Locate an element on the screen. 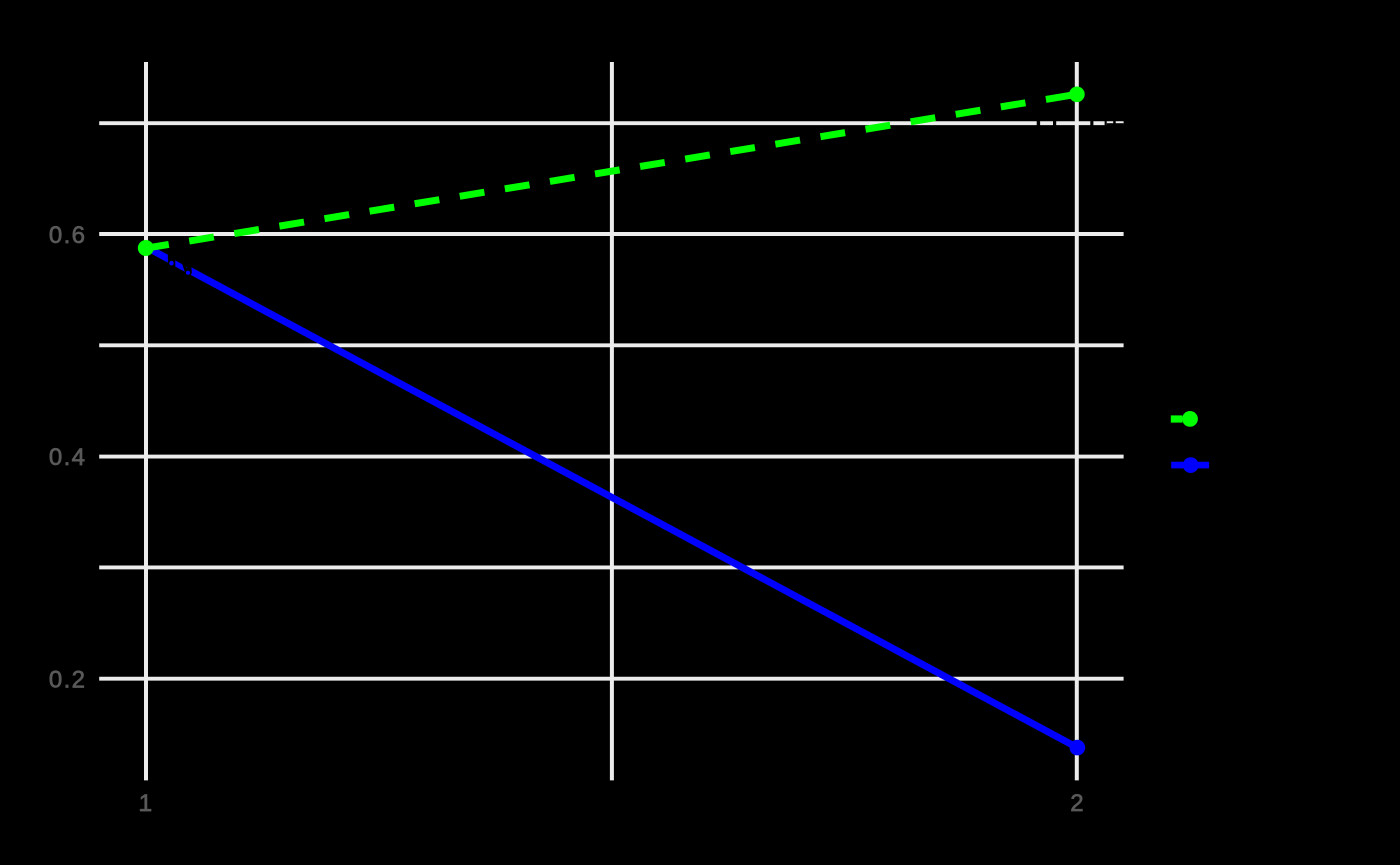 This screenshot has width=1400, height=865. svg-text: 2 is located at coordinates (1077, 803).